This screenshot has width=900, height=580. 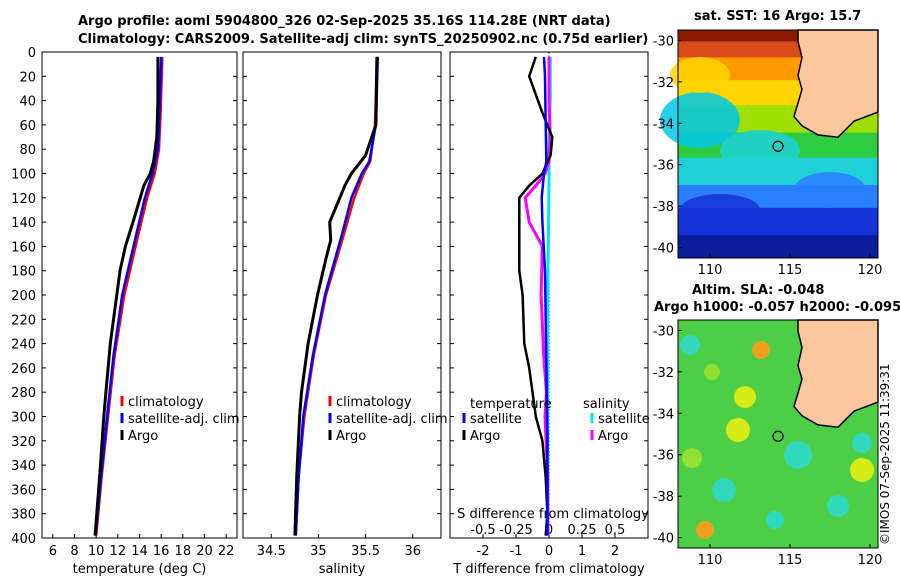 What do you see at coordinates (140, 569) in the screenshot?
I see `x-axis-label: temperature (deg C)` at bounding box center [140, 569].